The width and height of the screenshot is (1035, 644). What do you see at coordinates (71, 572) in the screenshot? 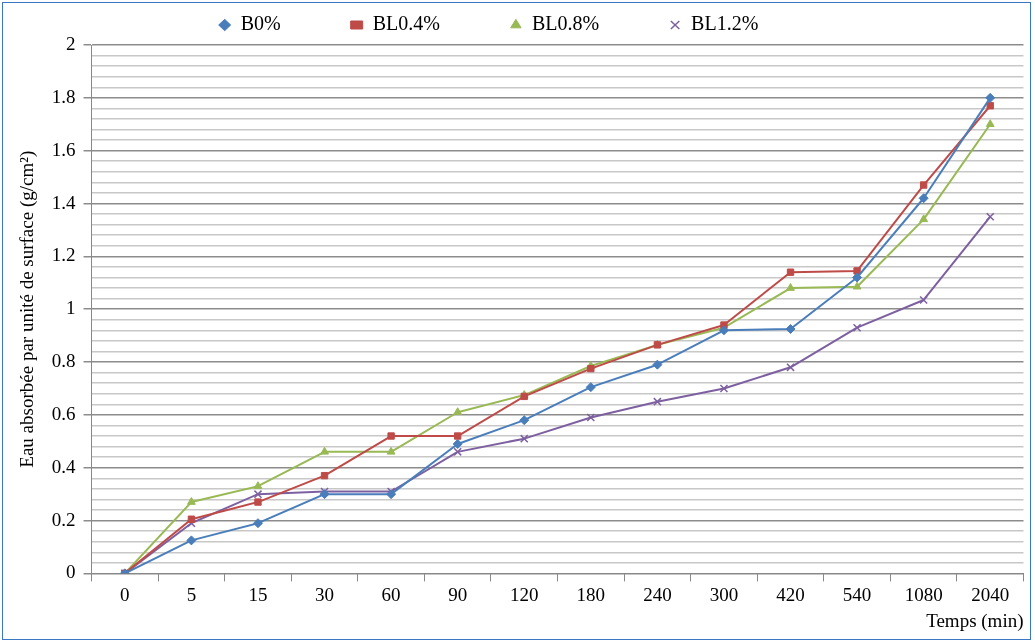
I see `y-tick-label: 0` at bounding box center [71, 572].